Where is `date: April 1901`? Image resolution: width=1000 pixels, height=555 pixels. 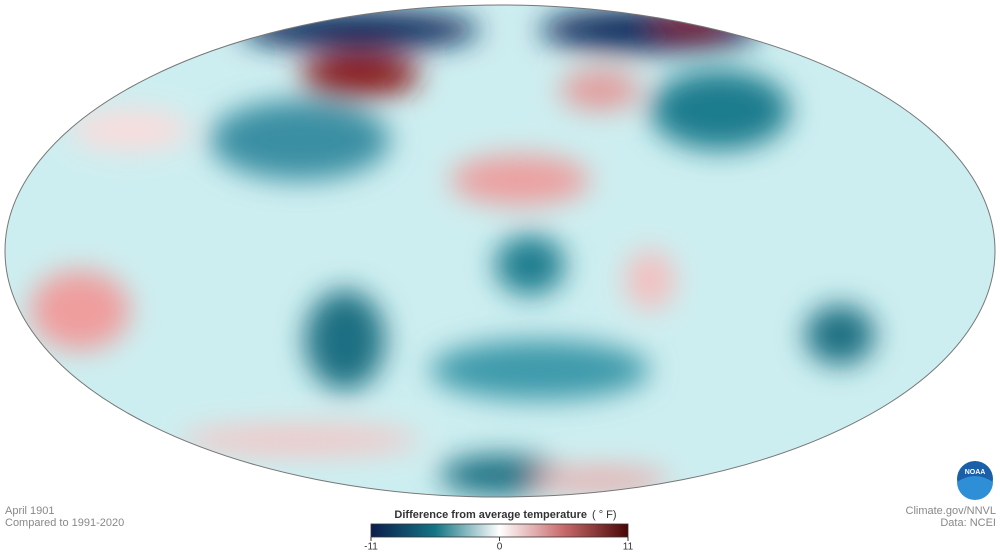 date: April 1901 is located at coordinates (30, 511).